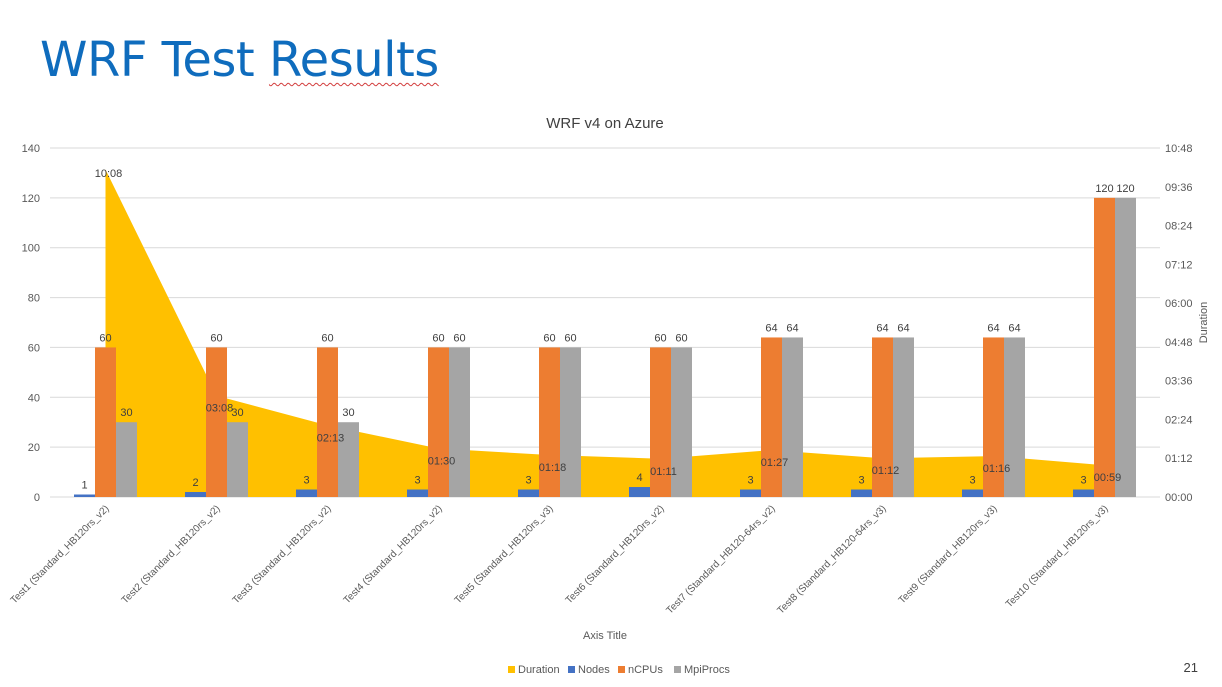  Describe the element at coordinates (34, 348) in the screenshot. I see `y-tick-label: 60` at that location.